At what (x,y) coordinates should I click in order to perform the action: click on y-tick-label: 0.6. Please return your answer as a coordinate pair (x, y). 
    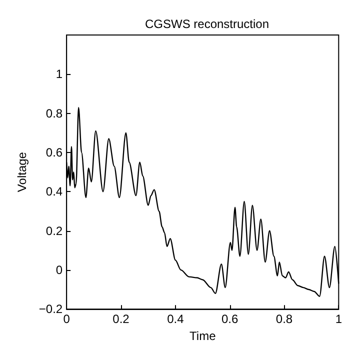
    Looking at the image, I should click on (54, 152).